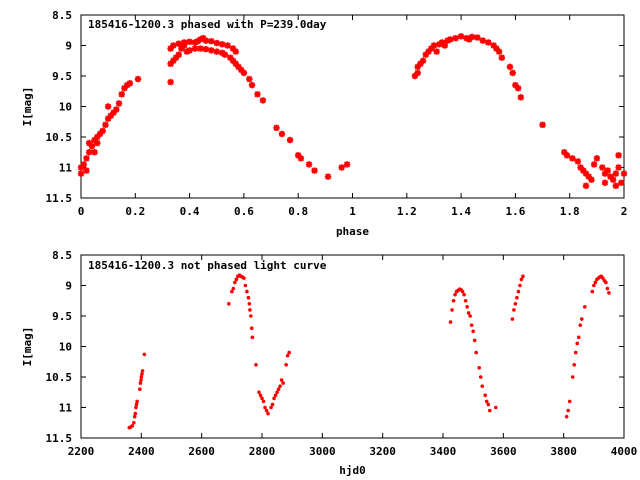  What do you see at coordinates (135, 211) in the screenshot?
I see `phased-x-tick-label: 0.2` at bounding box center [135, 211].